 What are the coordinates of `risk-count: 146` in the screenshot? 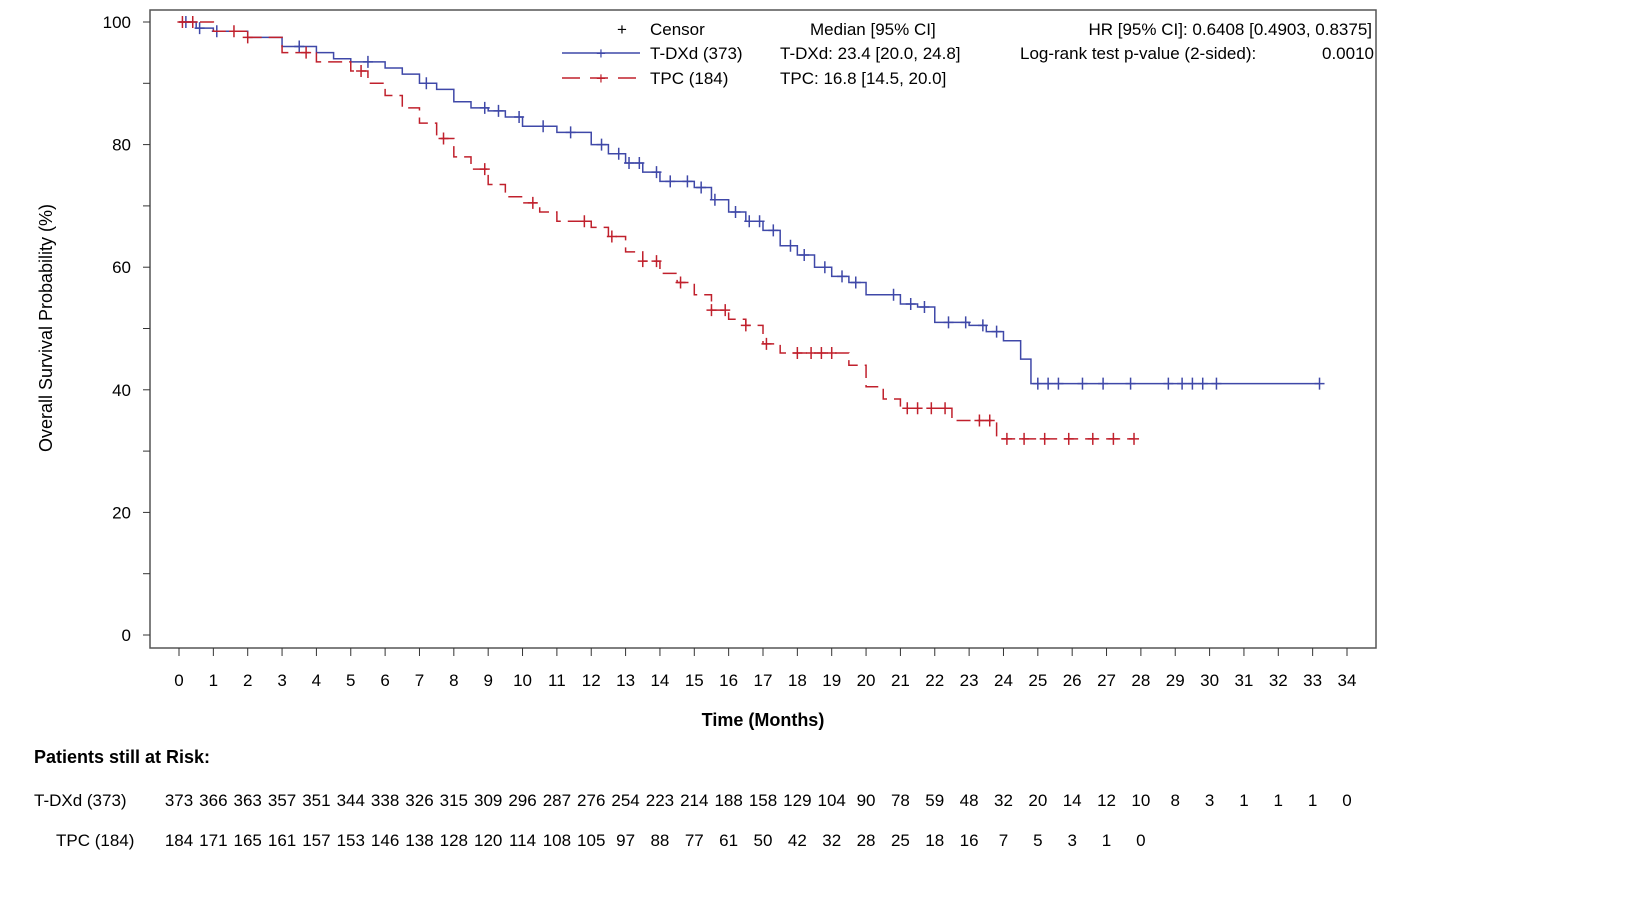 It's located at (385, 840).